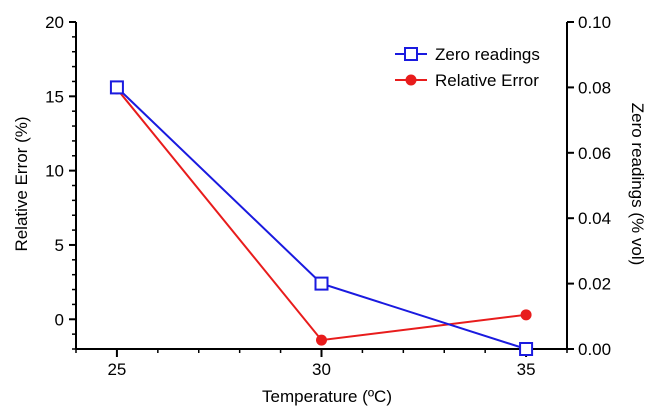  What do you see at coordinates (594, 153) in the screenshot?
I see `right-tick-label: 0.06` at bounding box center [594, 153].